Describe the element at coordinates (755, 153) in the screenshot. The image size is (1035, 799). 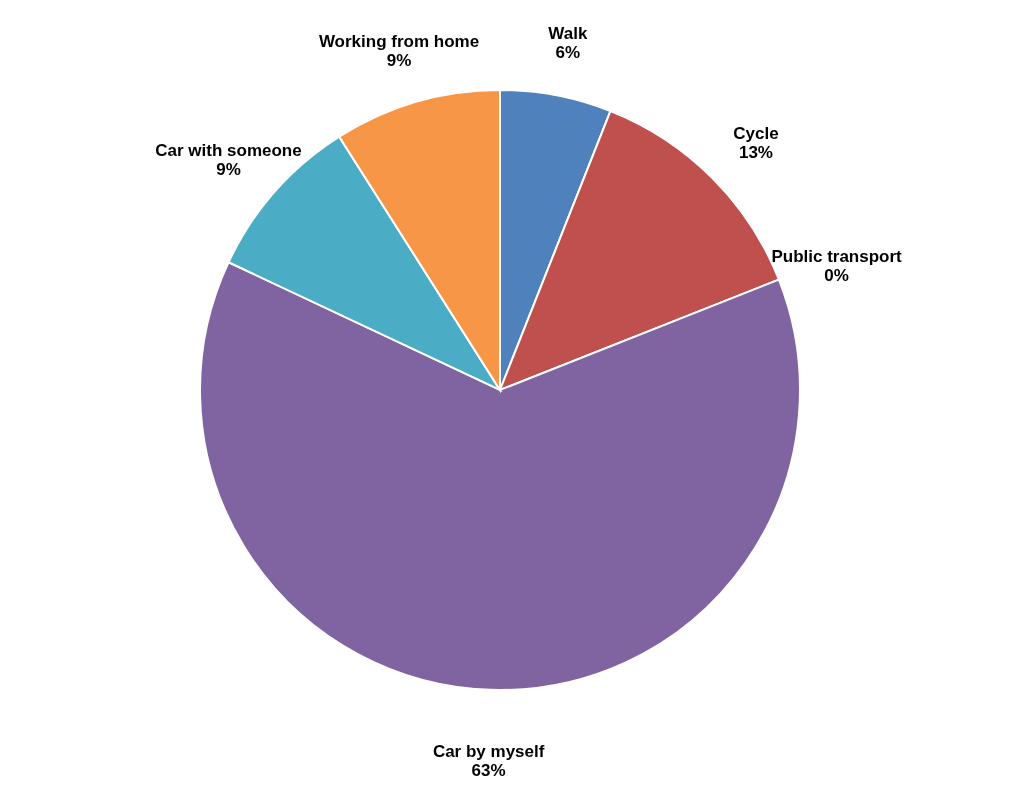
I see `data-label: 13%` at that location.